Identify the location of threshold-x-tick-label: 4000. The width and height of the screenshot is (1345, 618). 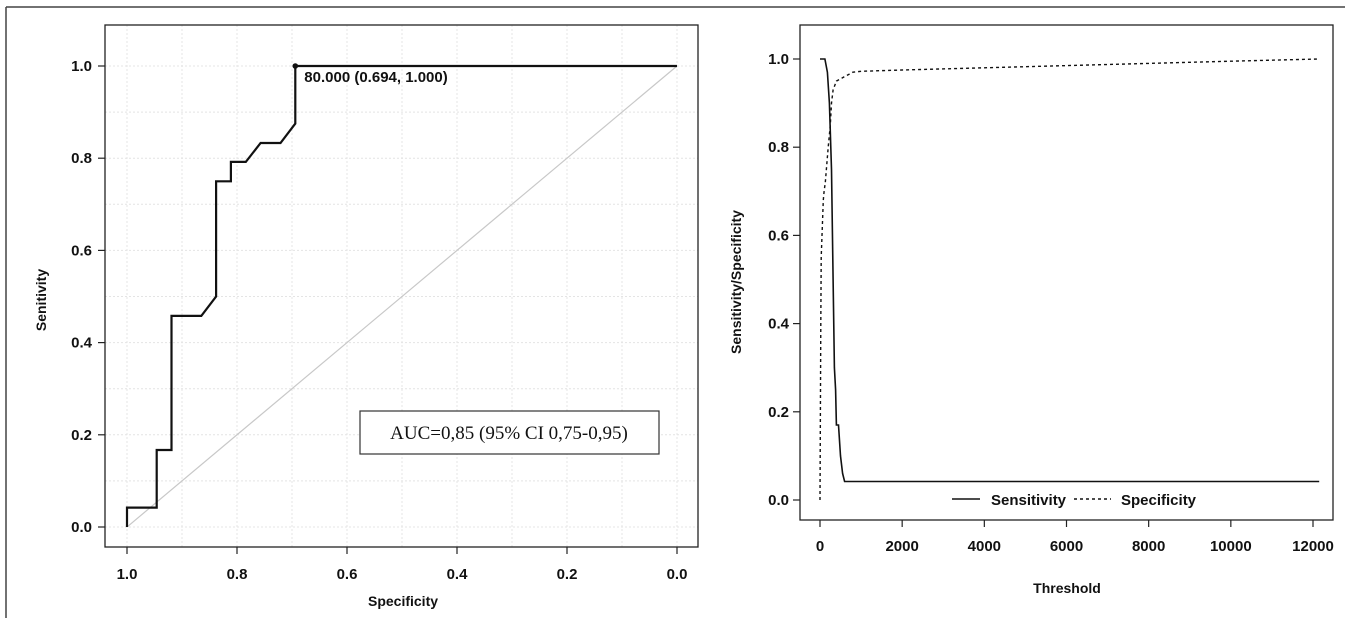
(984, 546).